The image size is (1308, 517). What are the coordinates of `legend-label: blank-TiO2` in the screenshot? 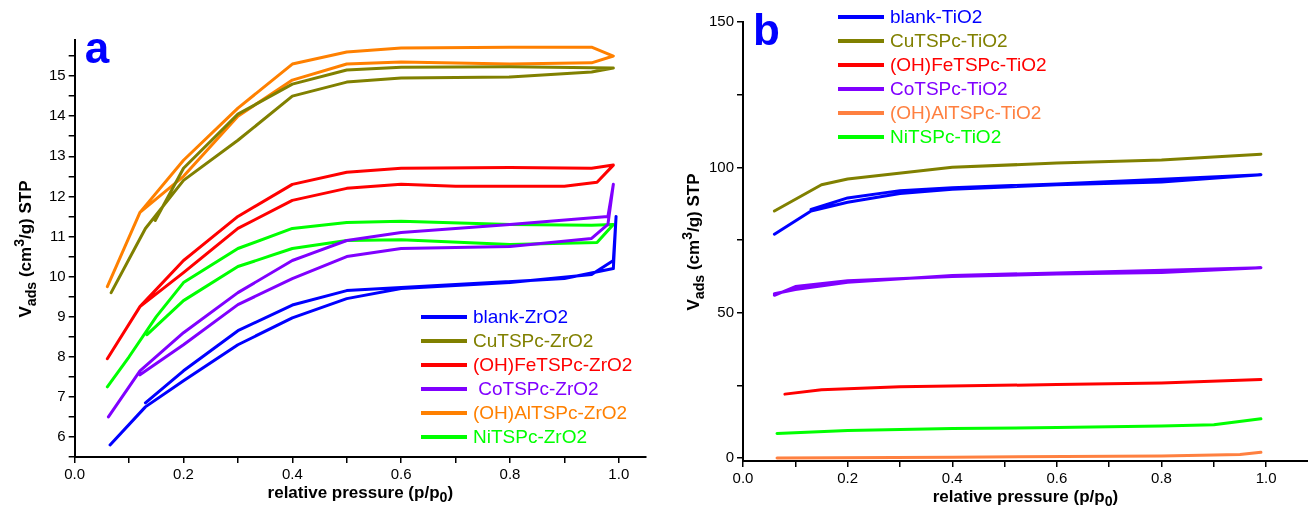 It's located at (936, 17).